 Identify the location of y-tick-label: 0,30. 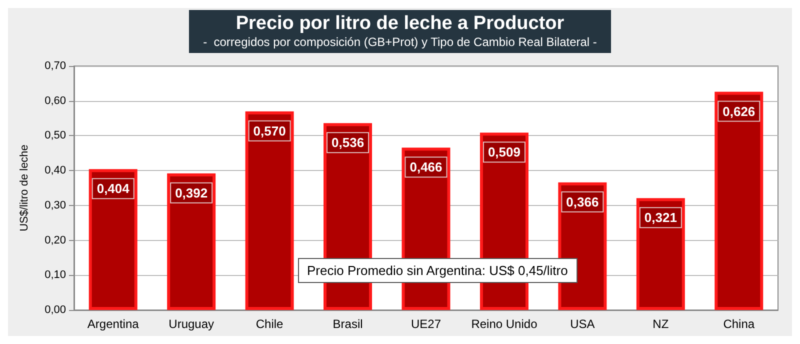
(55, 205).